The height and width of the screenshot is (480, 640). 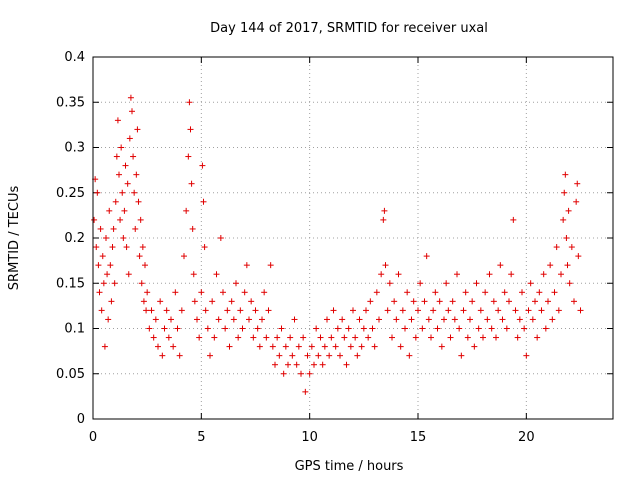 What do you see at coordinates (309, 437) in the screenshot?
I see `x-tick-label: 10` at bounding box center [309, 437].